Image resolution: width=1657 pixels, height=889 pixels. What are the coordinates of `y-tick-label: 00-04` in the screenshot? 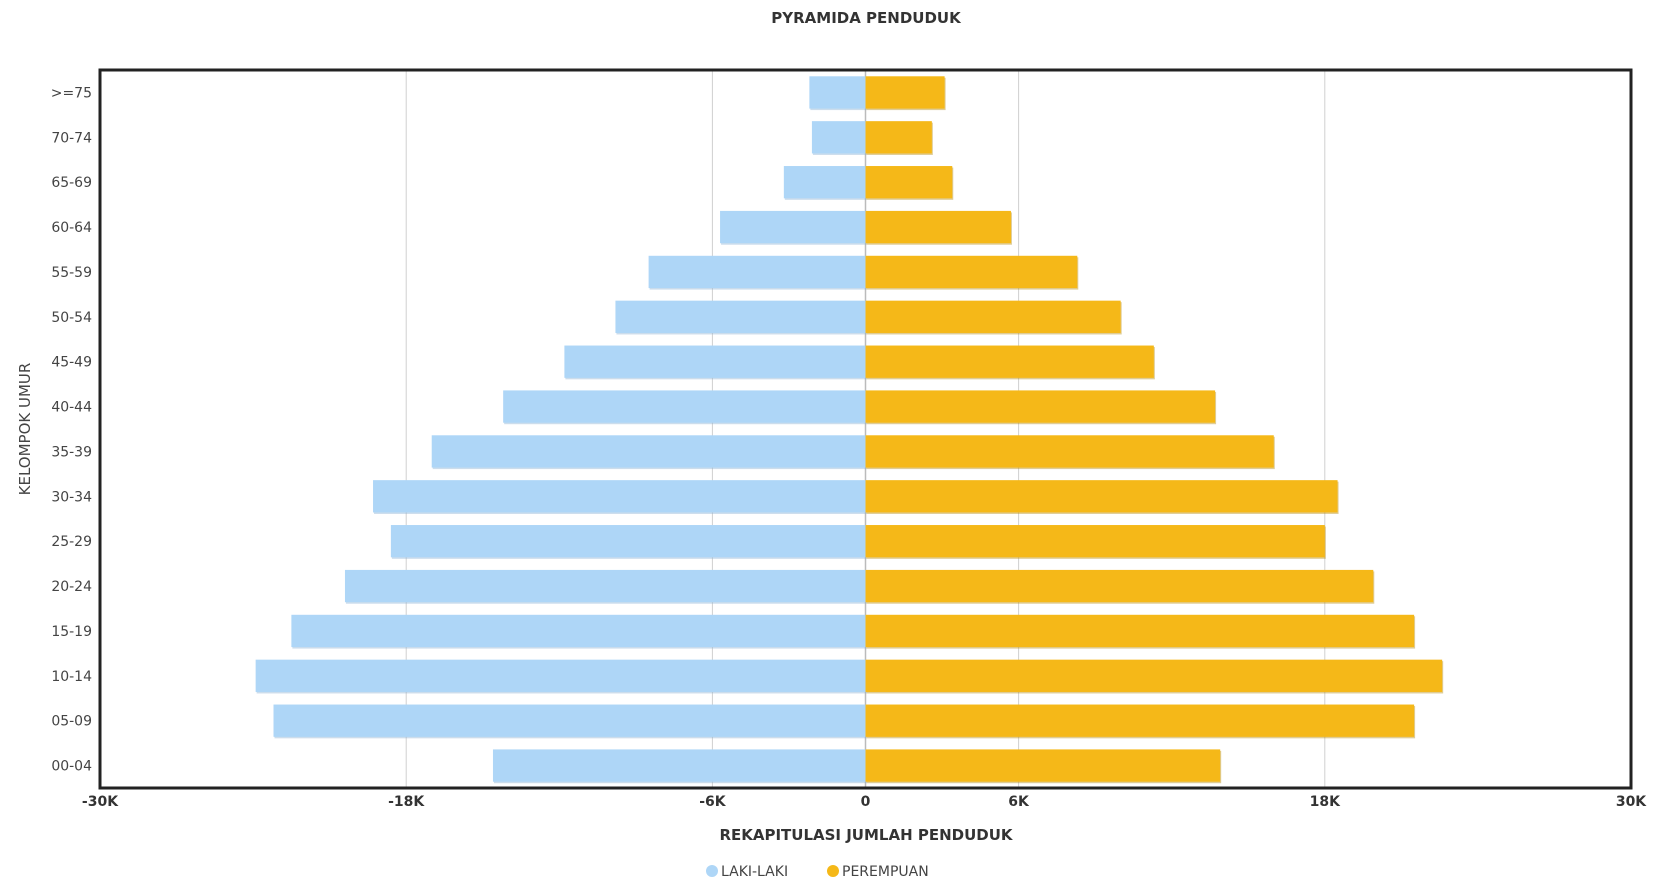 It's located at (71, 767).